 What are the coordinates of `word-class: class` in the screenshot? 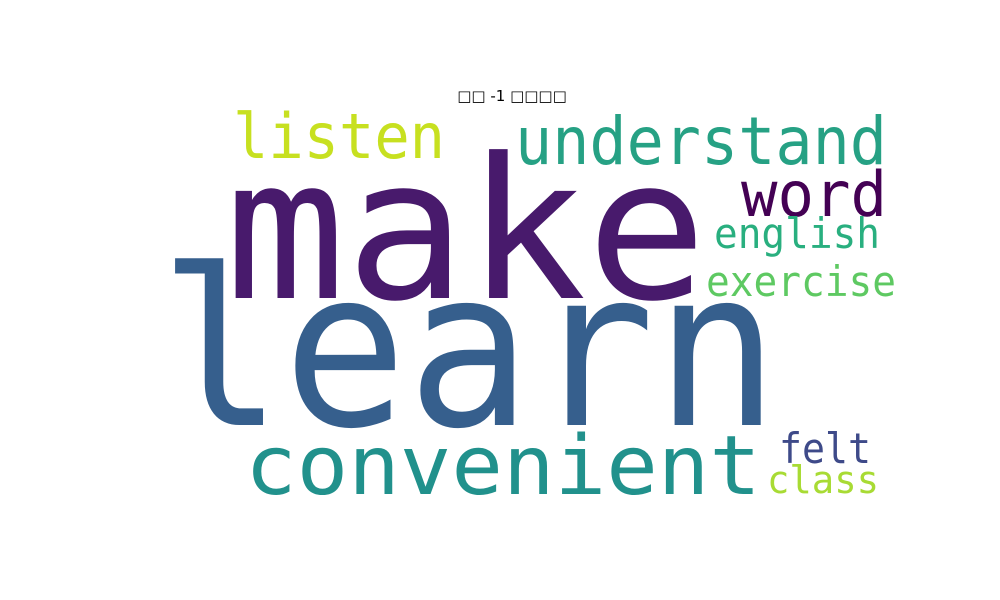 It's located at (823, 480).